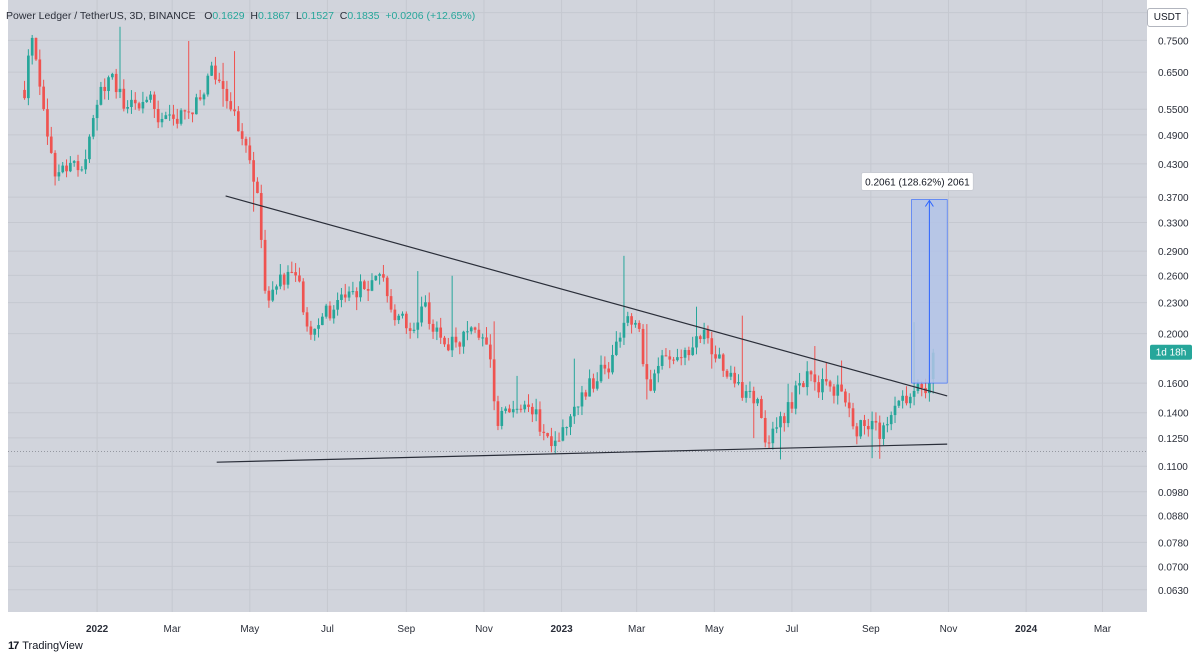 The height and width of the screenshot is (664, 1200). What do you see at coordinates (917, 182) in the screenshot?
I see `measure-label: 0.2061 (128.62%) 2061` at bounding box center [917, 182].